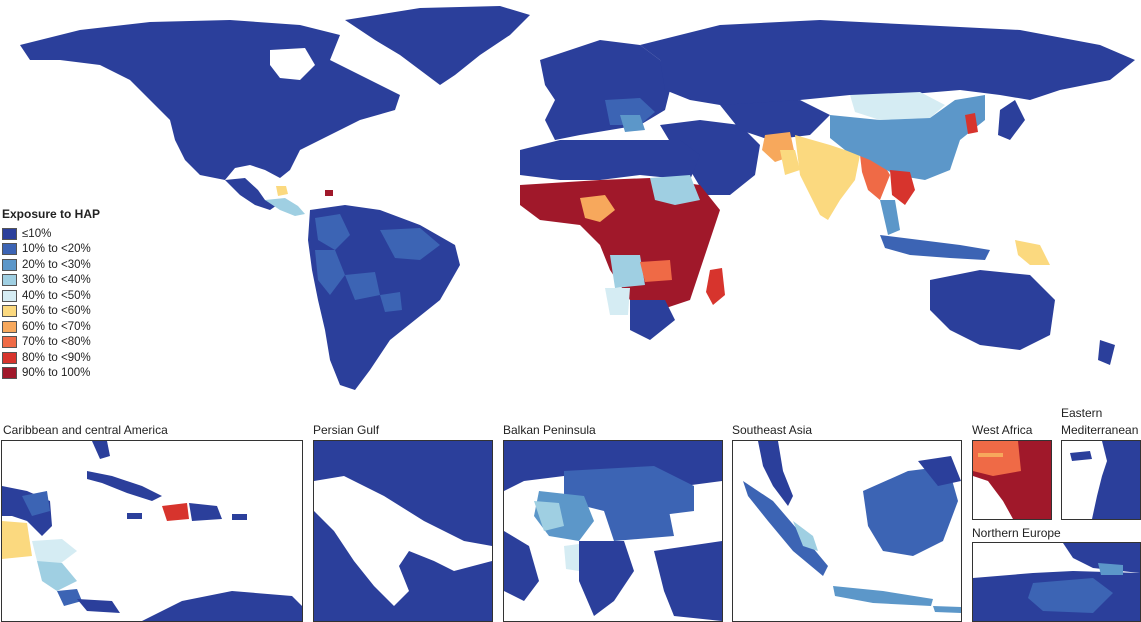  What do you see at coordinates (1032, 252) in the screenshot?
I see `papua` at bounding box center [1032, 252].